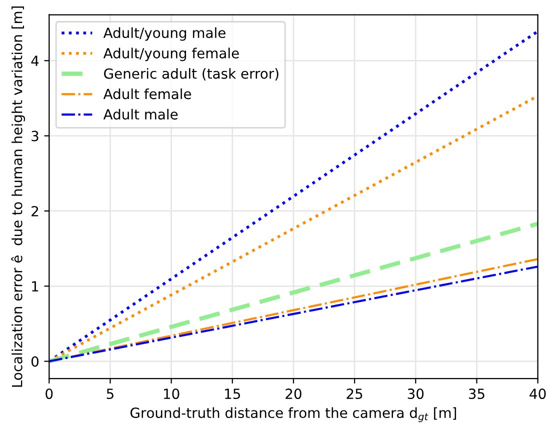  What do you see at coordinates (140, 114) in the screenshot?
I see `legend-label: Adult male` at bounding box center [140, 114].